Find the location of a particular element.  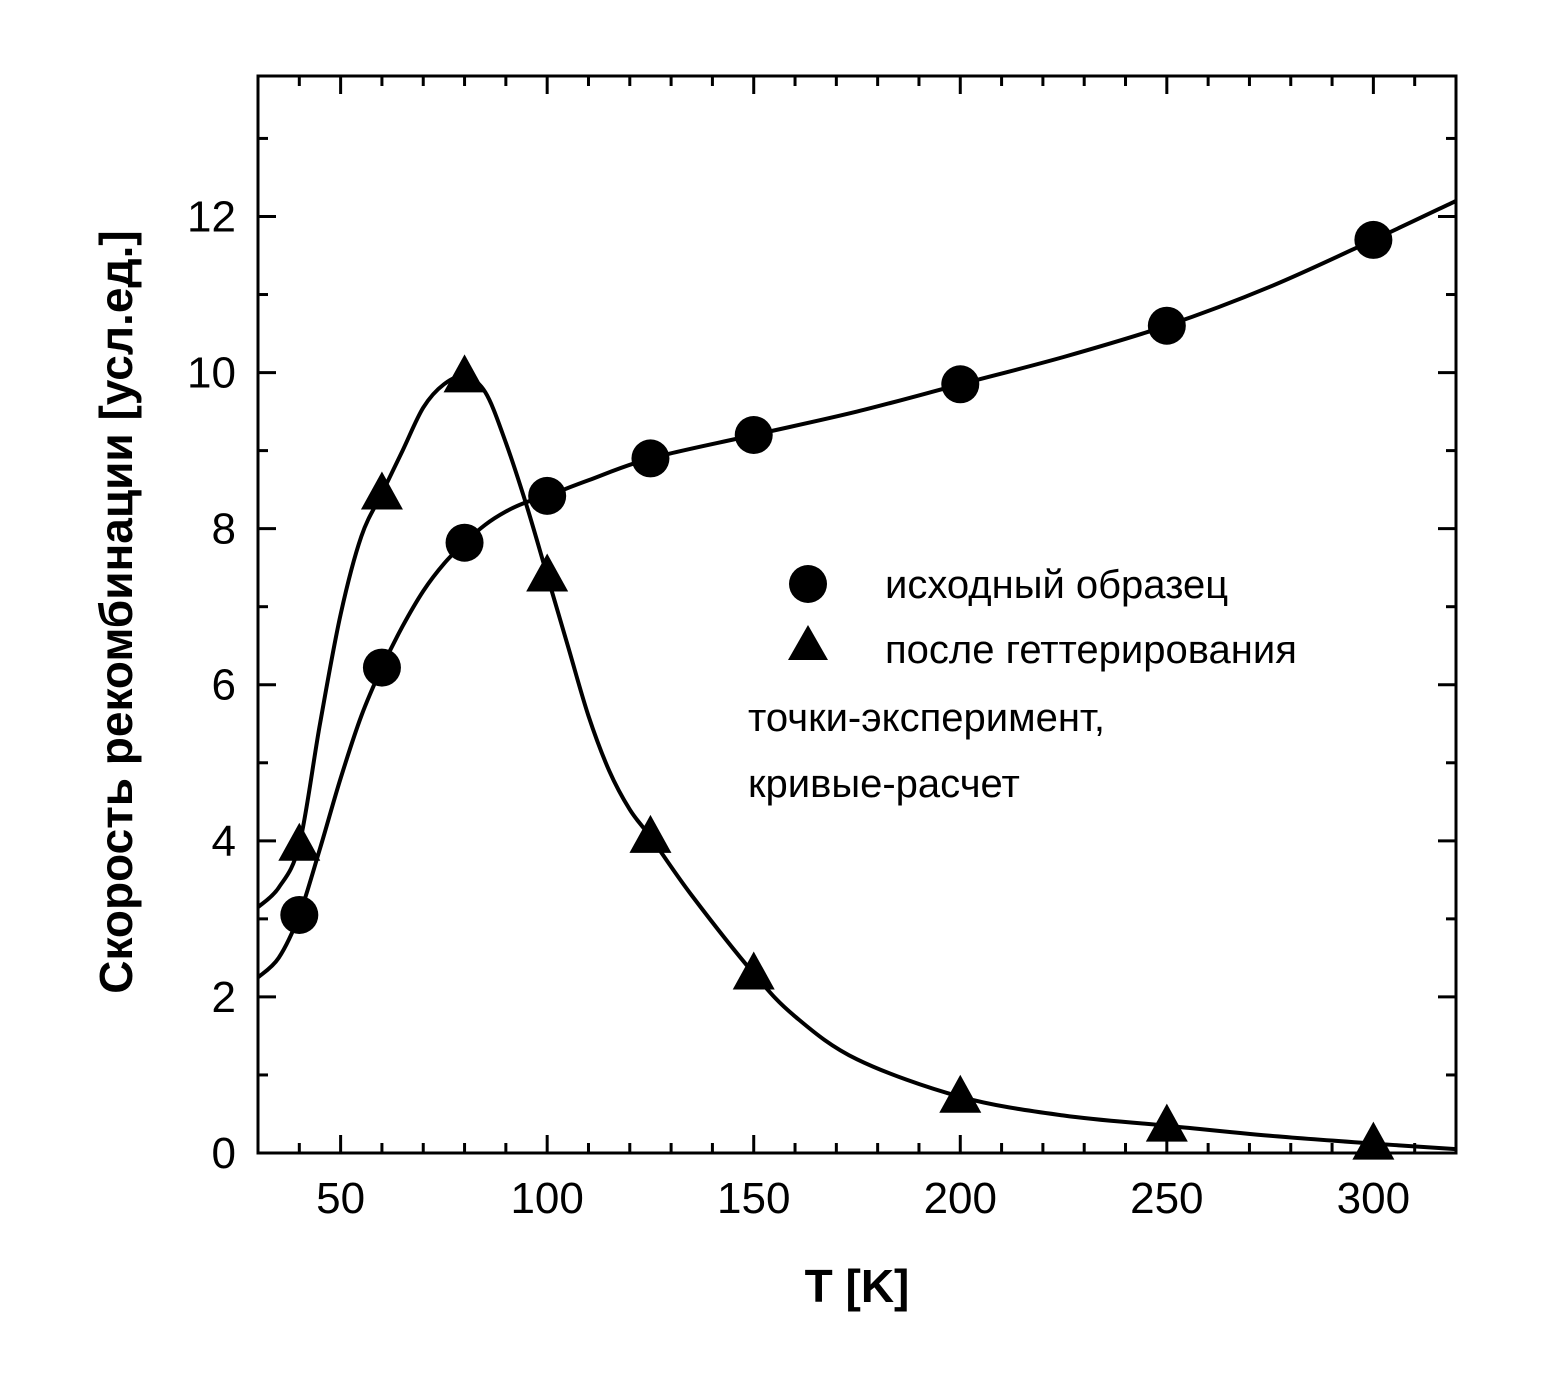

y-tick-label: 8 is located at coordinates (224, 529).